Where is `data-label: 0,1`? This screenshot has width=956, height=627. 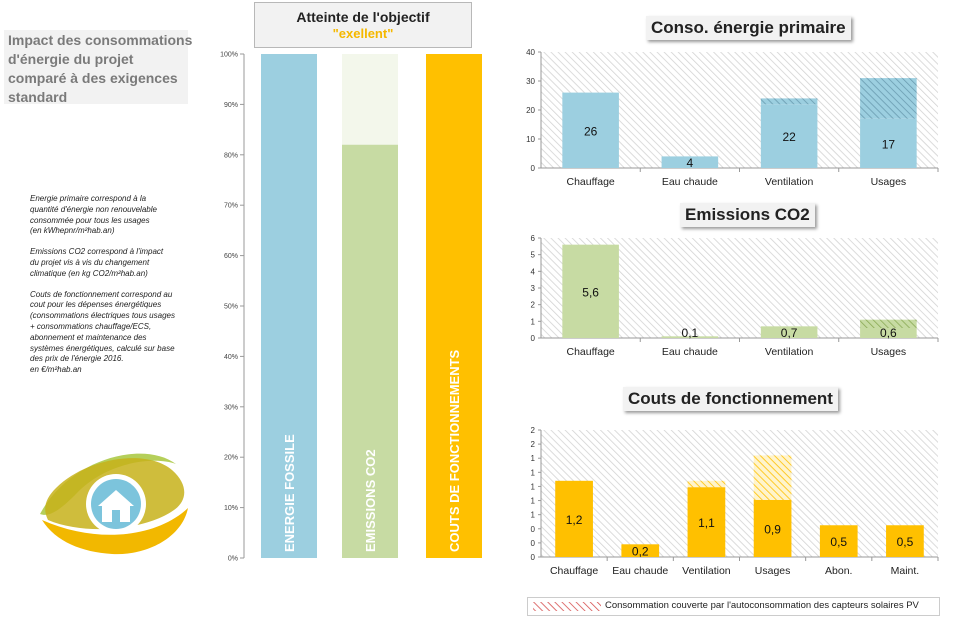 data-label: 0,1 is located at coordinates (690, 333).